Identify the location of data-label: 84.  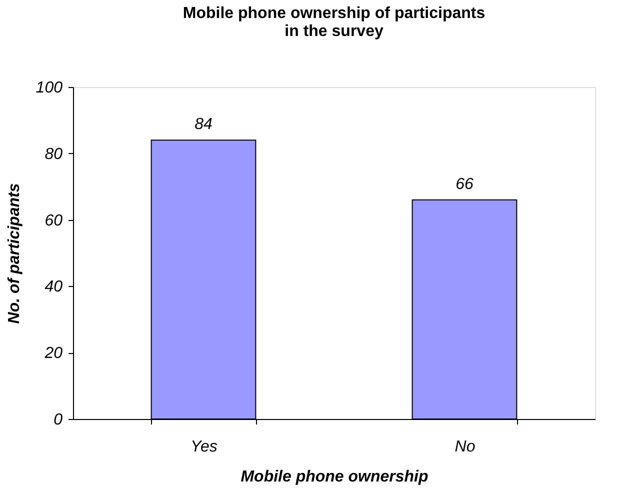
(203, 125).